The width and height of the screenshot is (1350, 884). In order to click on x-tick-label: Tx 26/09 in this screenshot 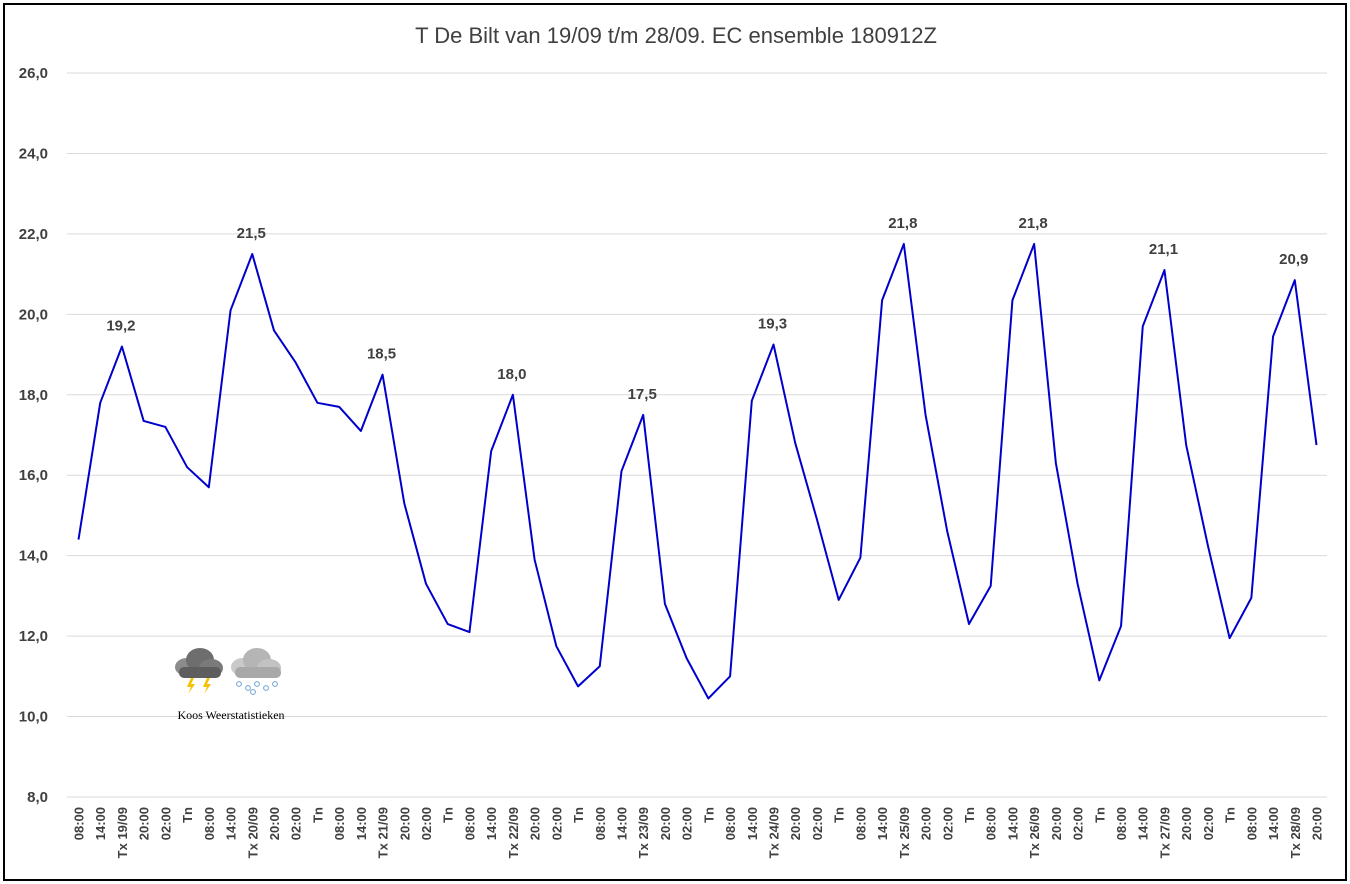, I will do `click(1034, 832)`.